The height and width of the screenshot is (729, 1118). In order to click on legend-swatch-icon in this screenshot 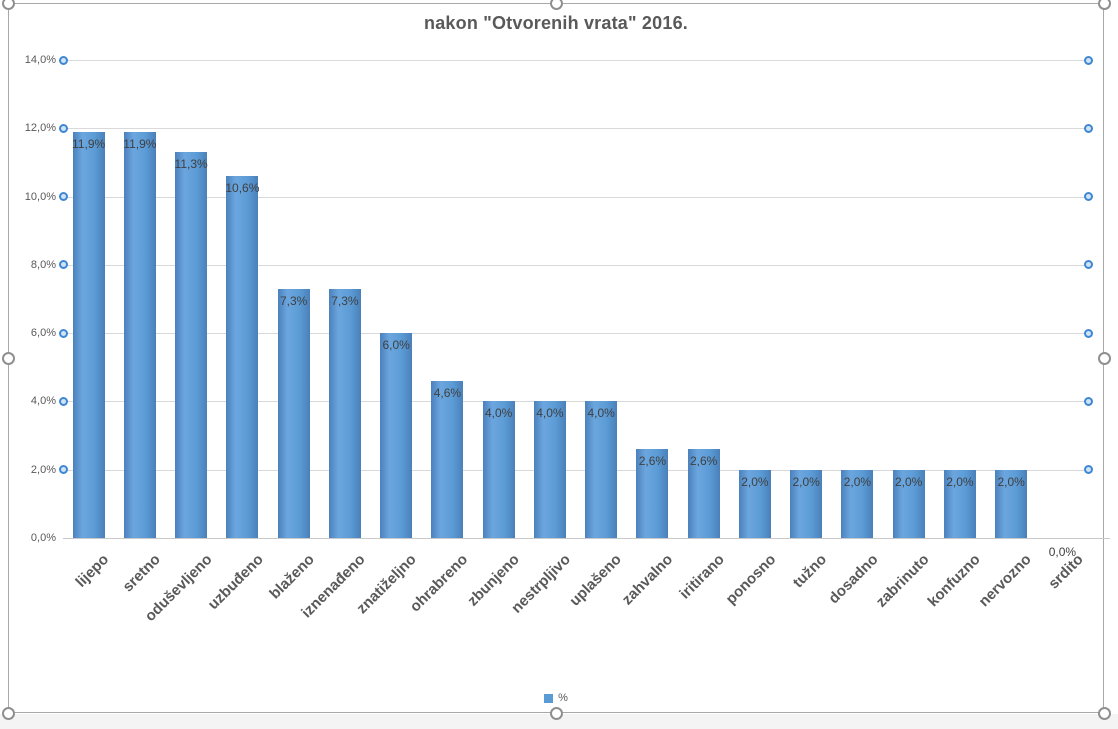, I will do `click(549, 698)`.